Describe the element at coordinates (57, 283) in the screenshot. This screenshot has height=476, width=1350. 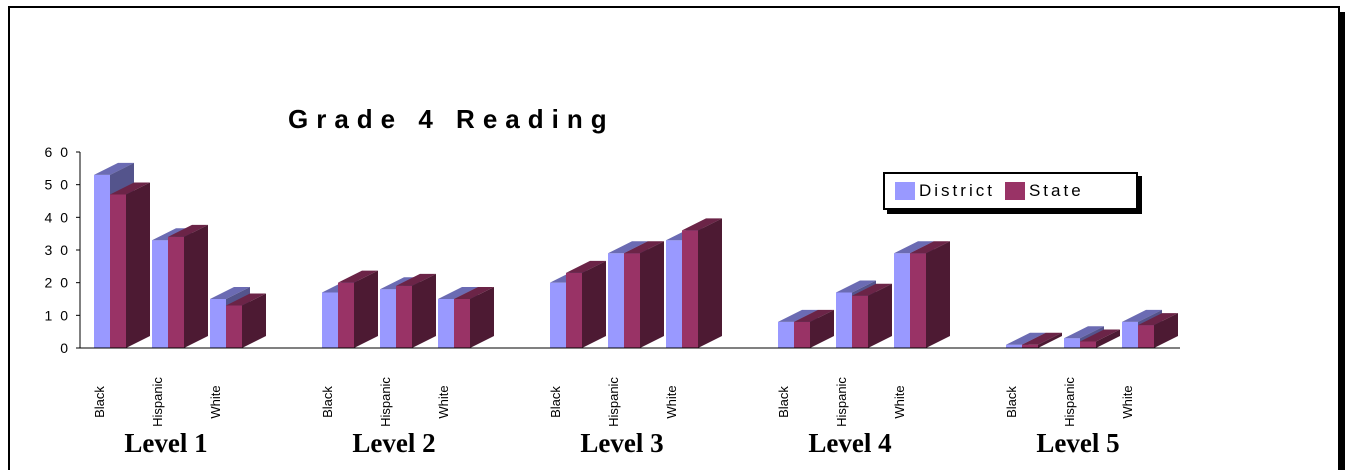
I see `y-tick-label: 2 0` at that location.